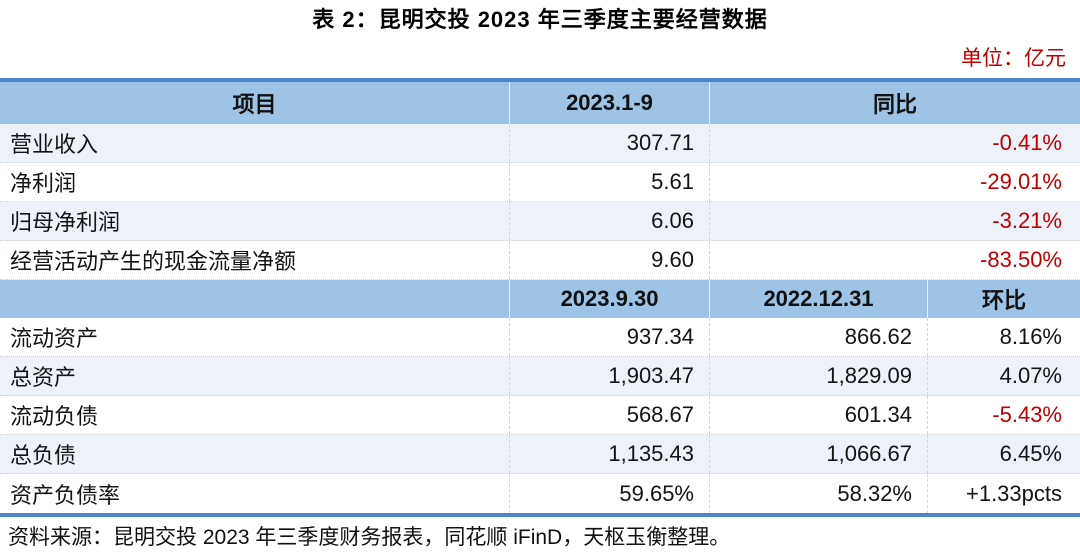 Image resolution: width=1080 pixels, height=553 pixels. I want to click on header-cell-period-2023-1-9: 2023.1-9, so click(610, 103).